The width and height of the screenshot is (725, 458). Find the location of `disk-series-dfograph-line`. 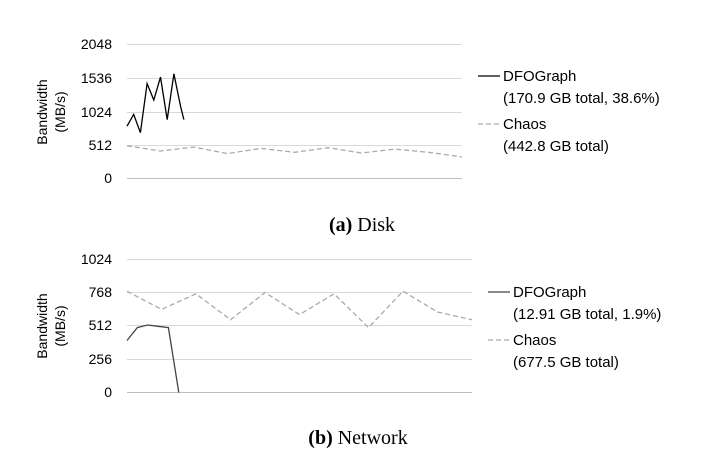

disk-series-dfograph-line is located at coordinates (155, 103).